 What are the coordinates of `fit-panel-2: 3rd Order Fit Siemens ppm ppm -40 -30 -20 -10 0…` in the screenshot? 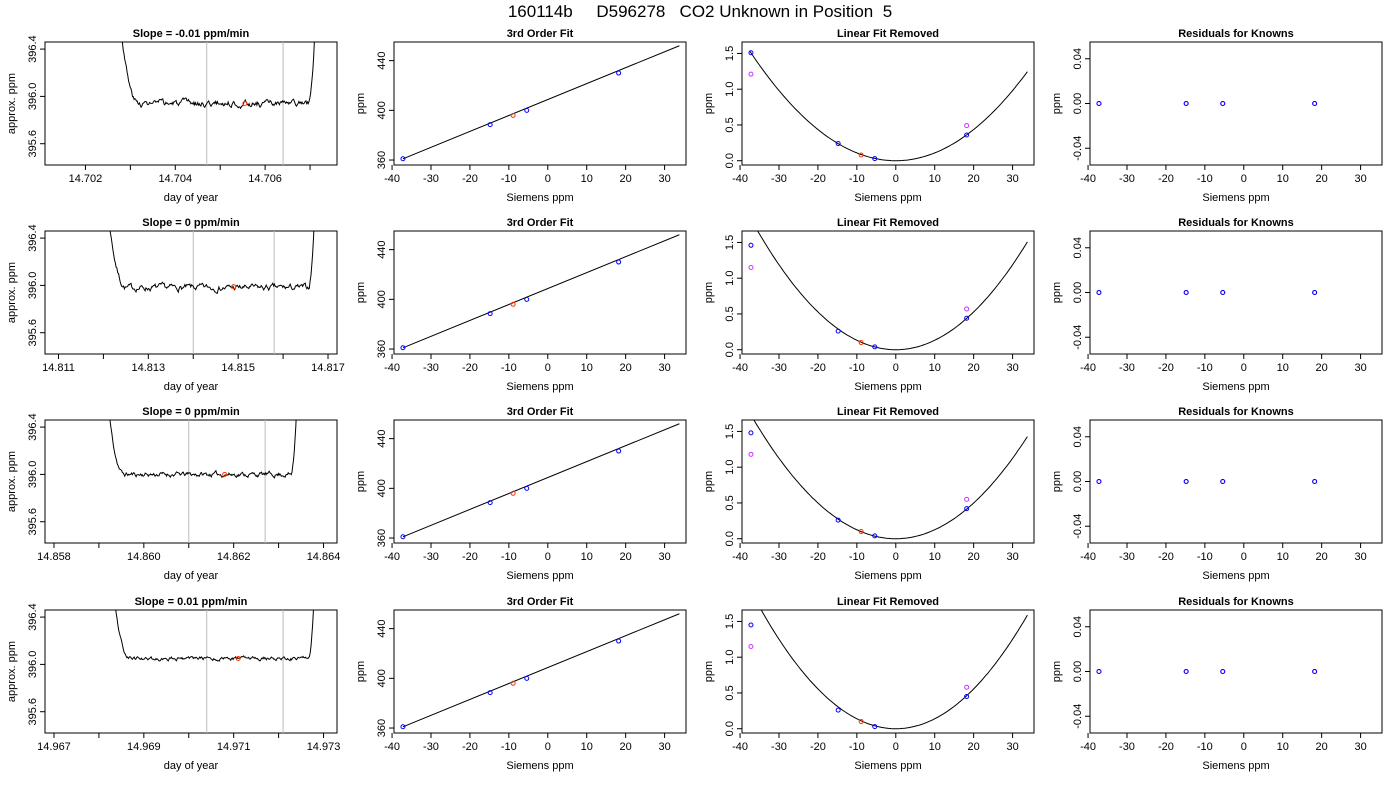 It's located at (521, 305).